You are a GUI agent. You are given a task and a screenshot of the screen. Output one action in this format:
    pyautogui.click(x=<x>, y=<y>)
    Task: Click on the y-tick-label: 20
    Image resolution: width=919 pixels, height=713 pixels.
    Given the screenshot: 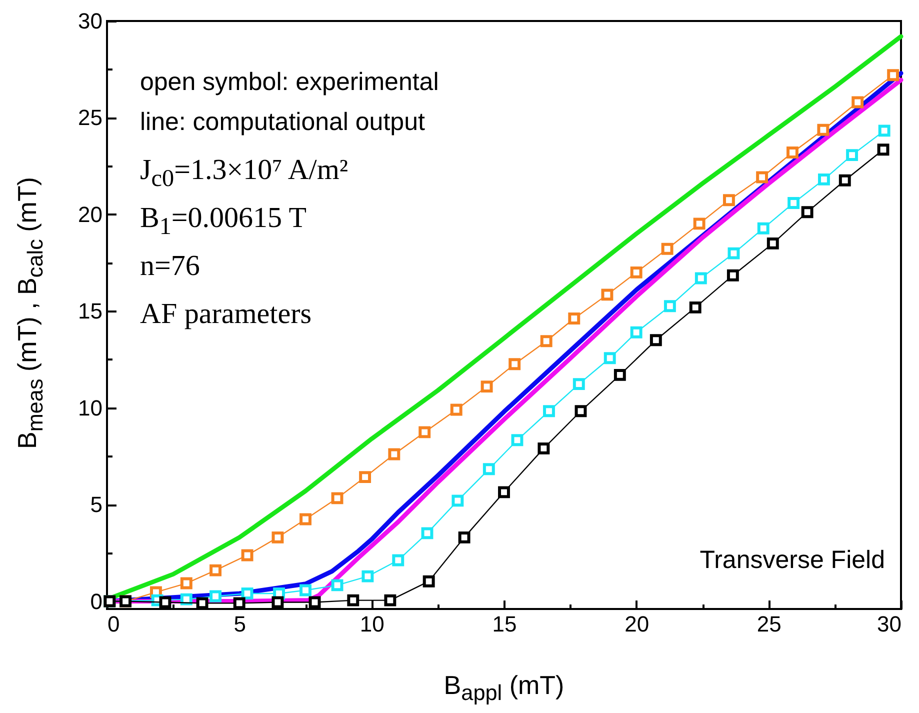 What is the action you would take?
    pyautogui.click(x=90, y=214)
    